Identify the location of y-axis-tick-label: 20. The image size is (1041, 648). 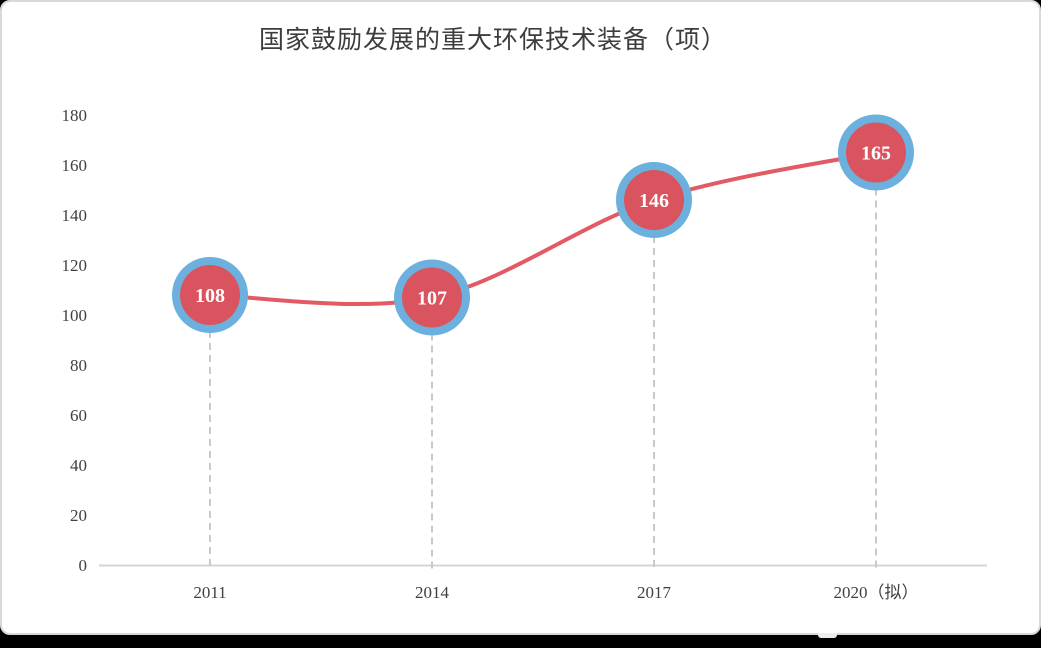
(78, 515).